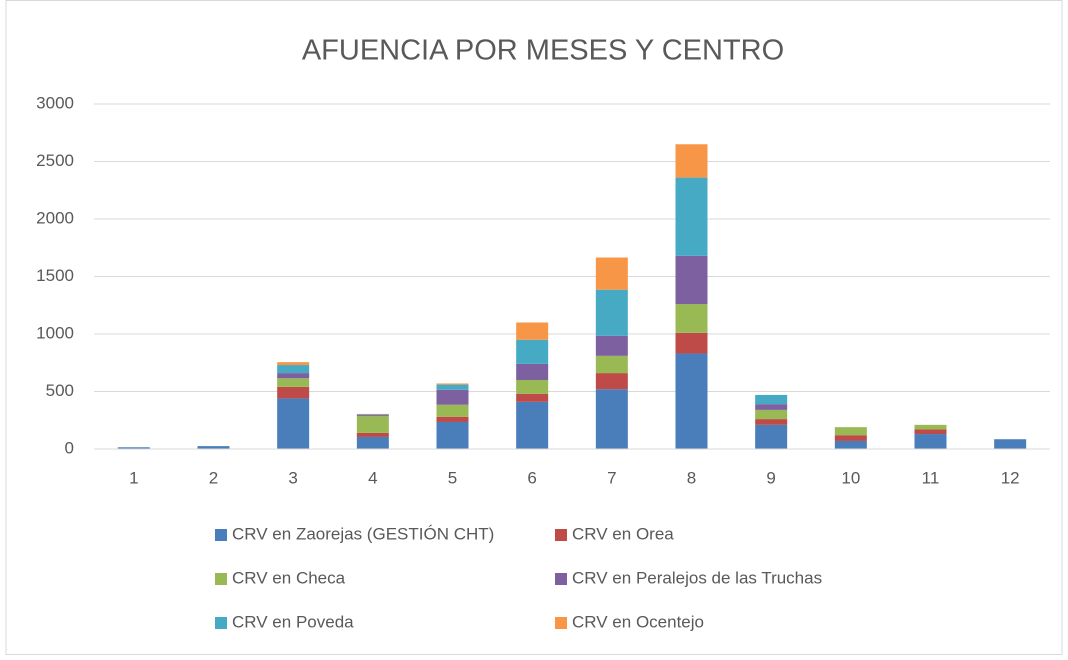 The width and height of the screenshot is (1068, 660). I want to click on x-tick-label: 7, so click(611, 477).